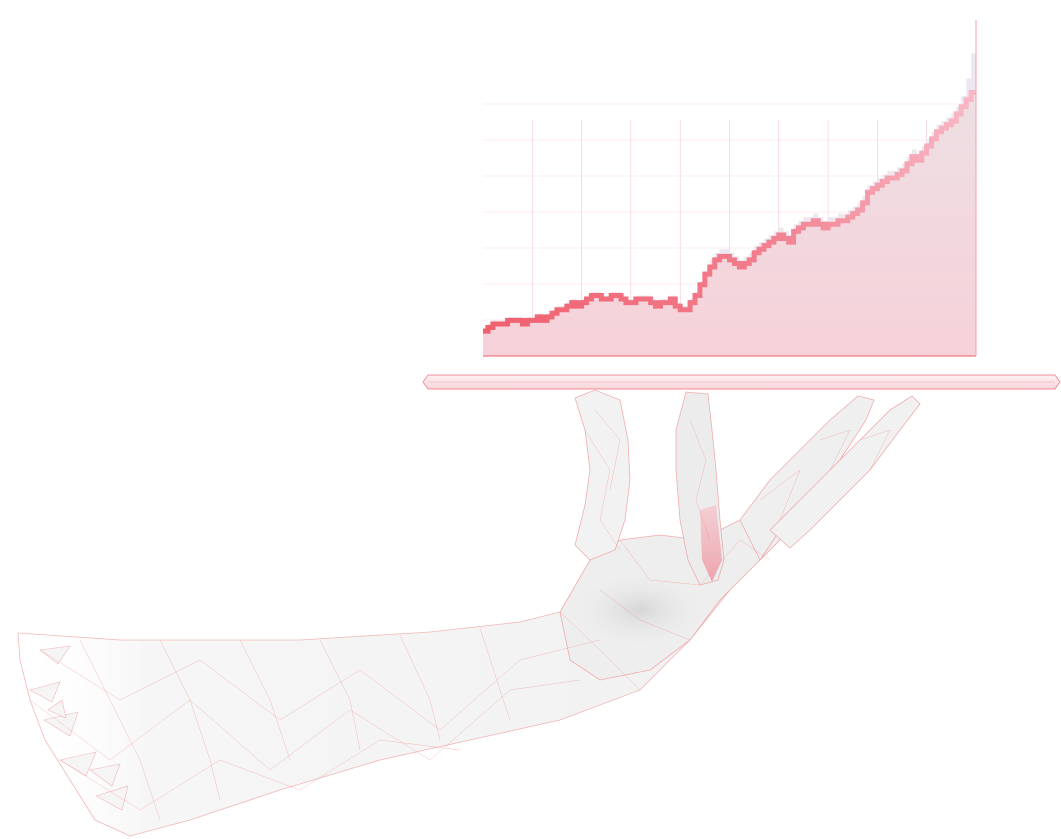 This screenshot has height=839, width=1061. What do you see at coordinates (602, 475) in the screenshot?
I see `thumb` at bounding box center [602, 475].